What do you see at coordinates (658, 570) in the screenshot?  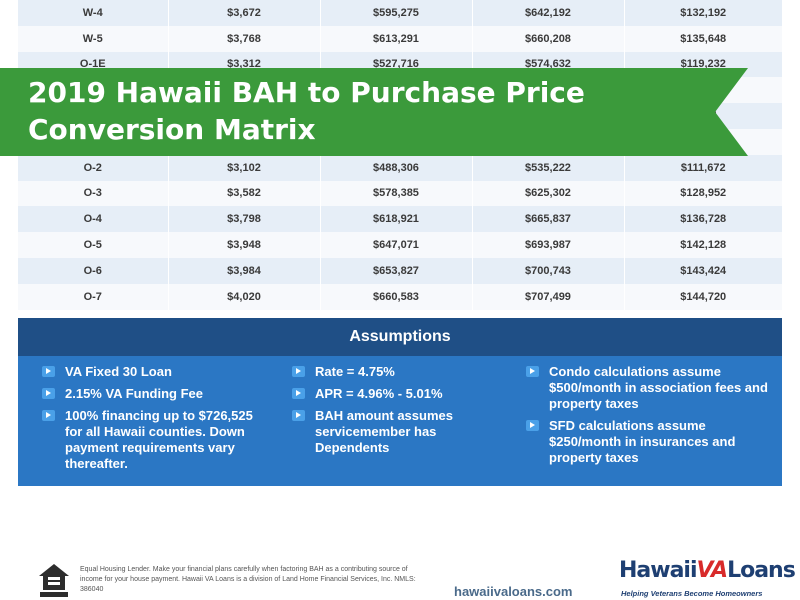 I see `logo-prefix: Hawaii` at bounding box center [658, 570].